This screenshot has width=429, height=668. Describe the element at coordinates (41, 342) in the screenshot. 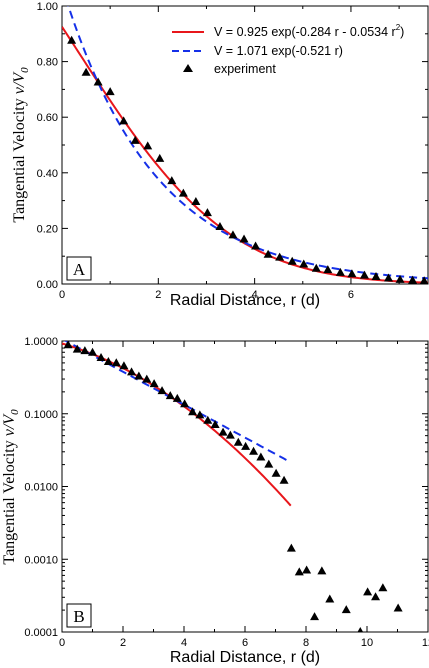

I see `y-tick-label: 1.0000` at that location.